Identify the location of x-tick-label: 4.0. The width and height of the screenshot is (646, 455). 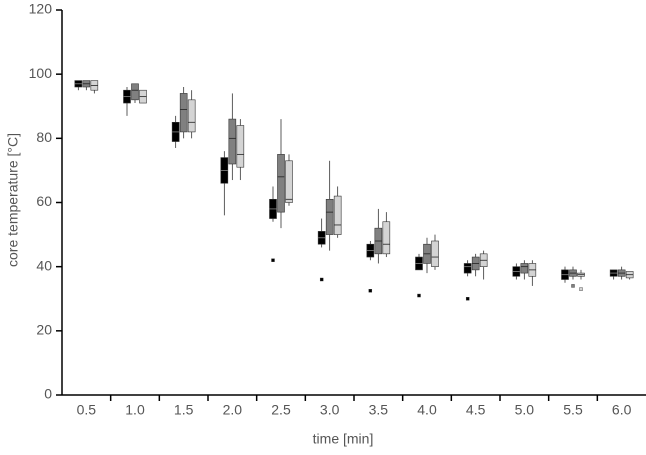
(427, 410).